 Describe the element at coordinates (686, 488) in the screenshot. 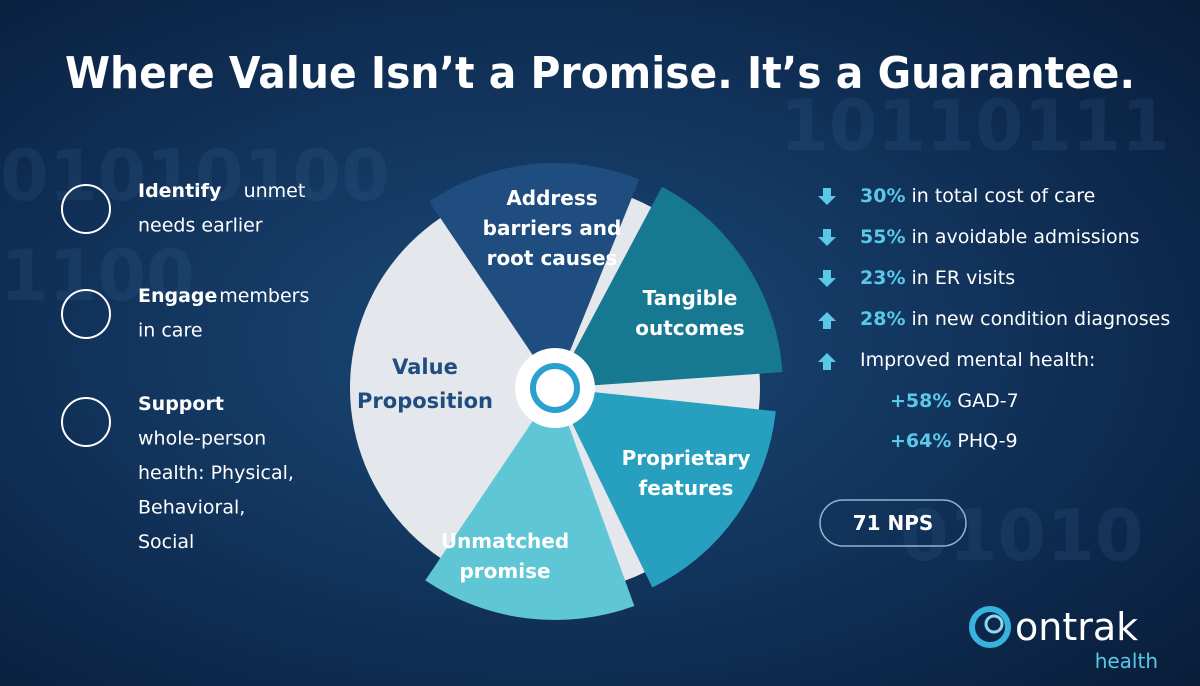

I see `segment-label: features` at that location.